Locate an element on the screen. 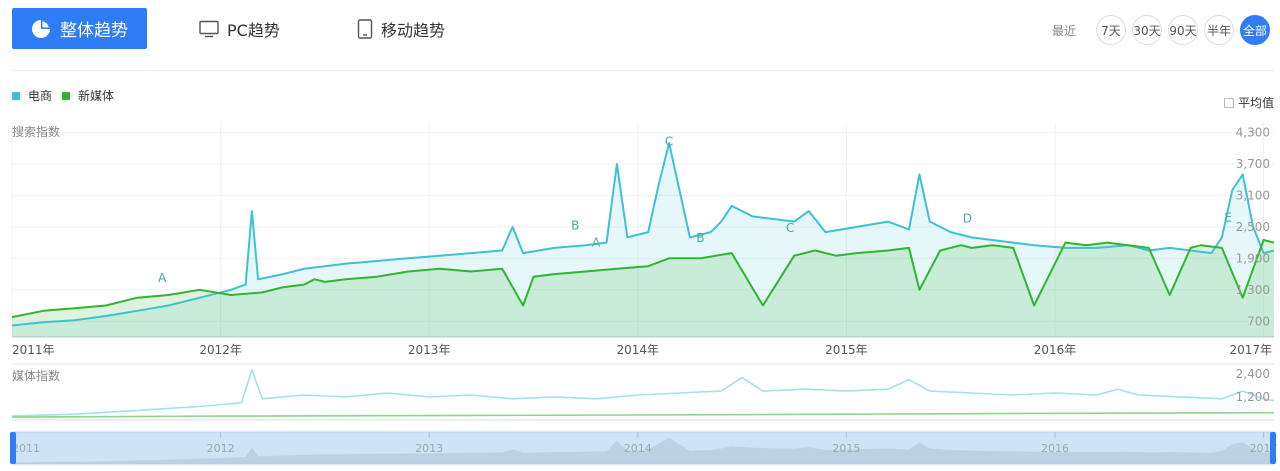 The height and width of the screenshot is (471, 1280). y-tick-label: 1,300 is located at coordinates (1253, 290).